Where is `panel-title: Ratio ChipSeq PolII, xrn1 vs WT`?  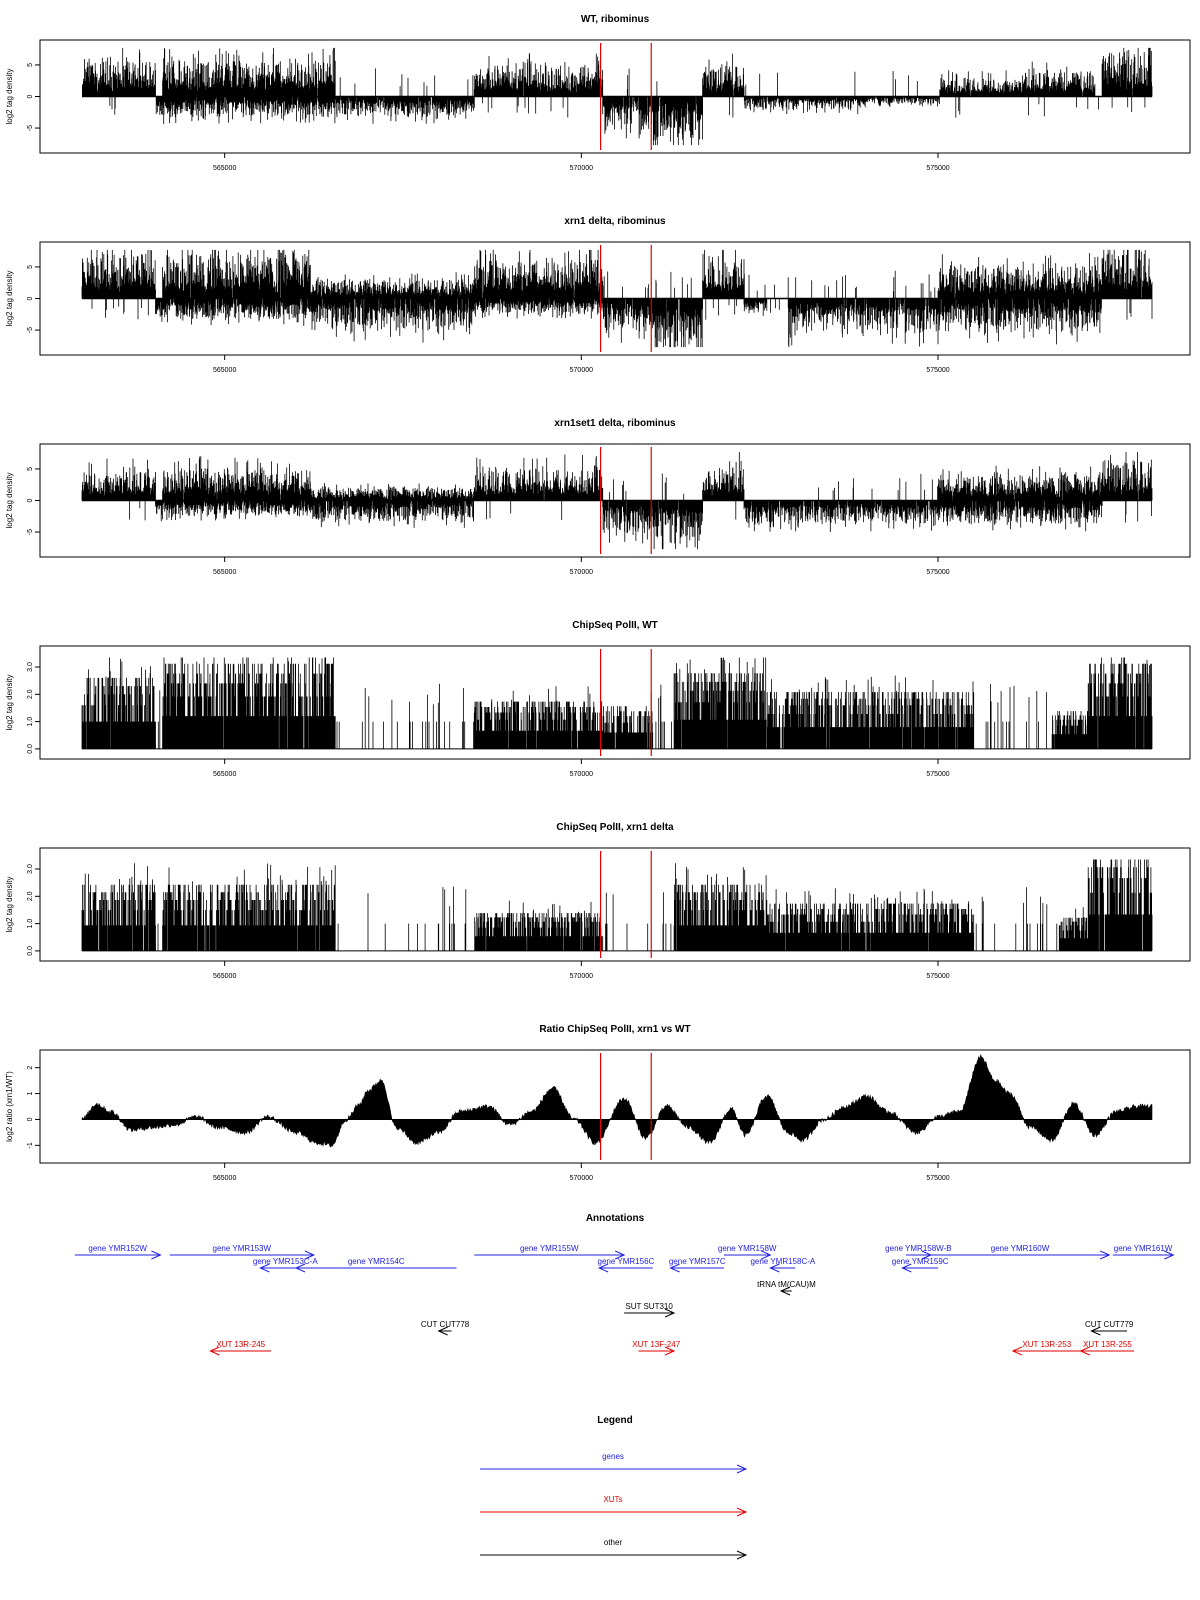
panel-title: Ratio ChipSeq PolII, xrn1 vs WT is located at coordinates (614, 1029).